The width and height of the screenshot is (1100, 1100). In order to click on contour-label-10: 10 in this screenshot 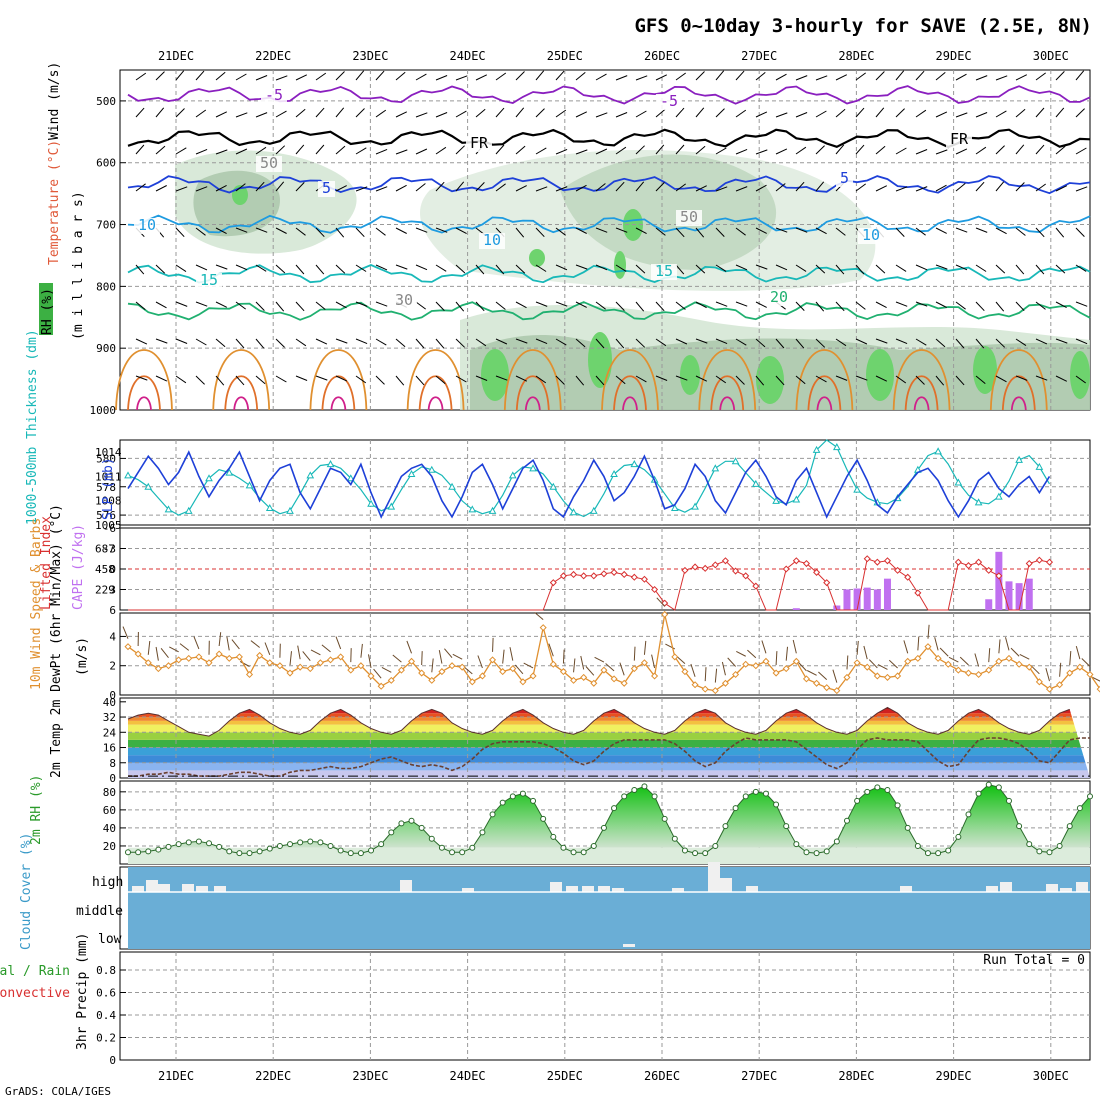, I will do `click(492, 240)`.